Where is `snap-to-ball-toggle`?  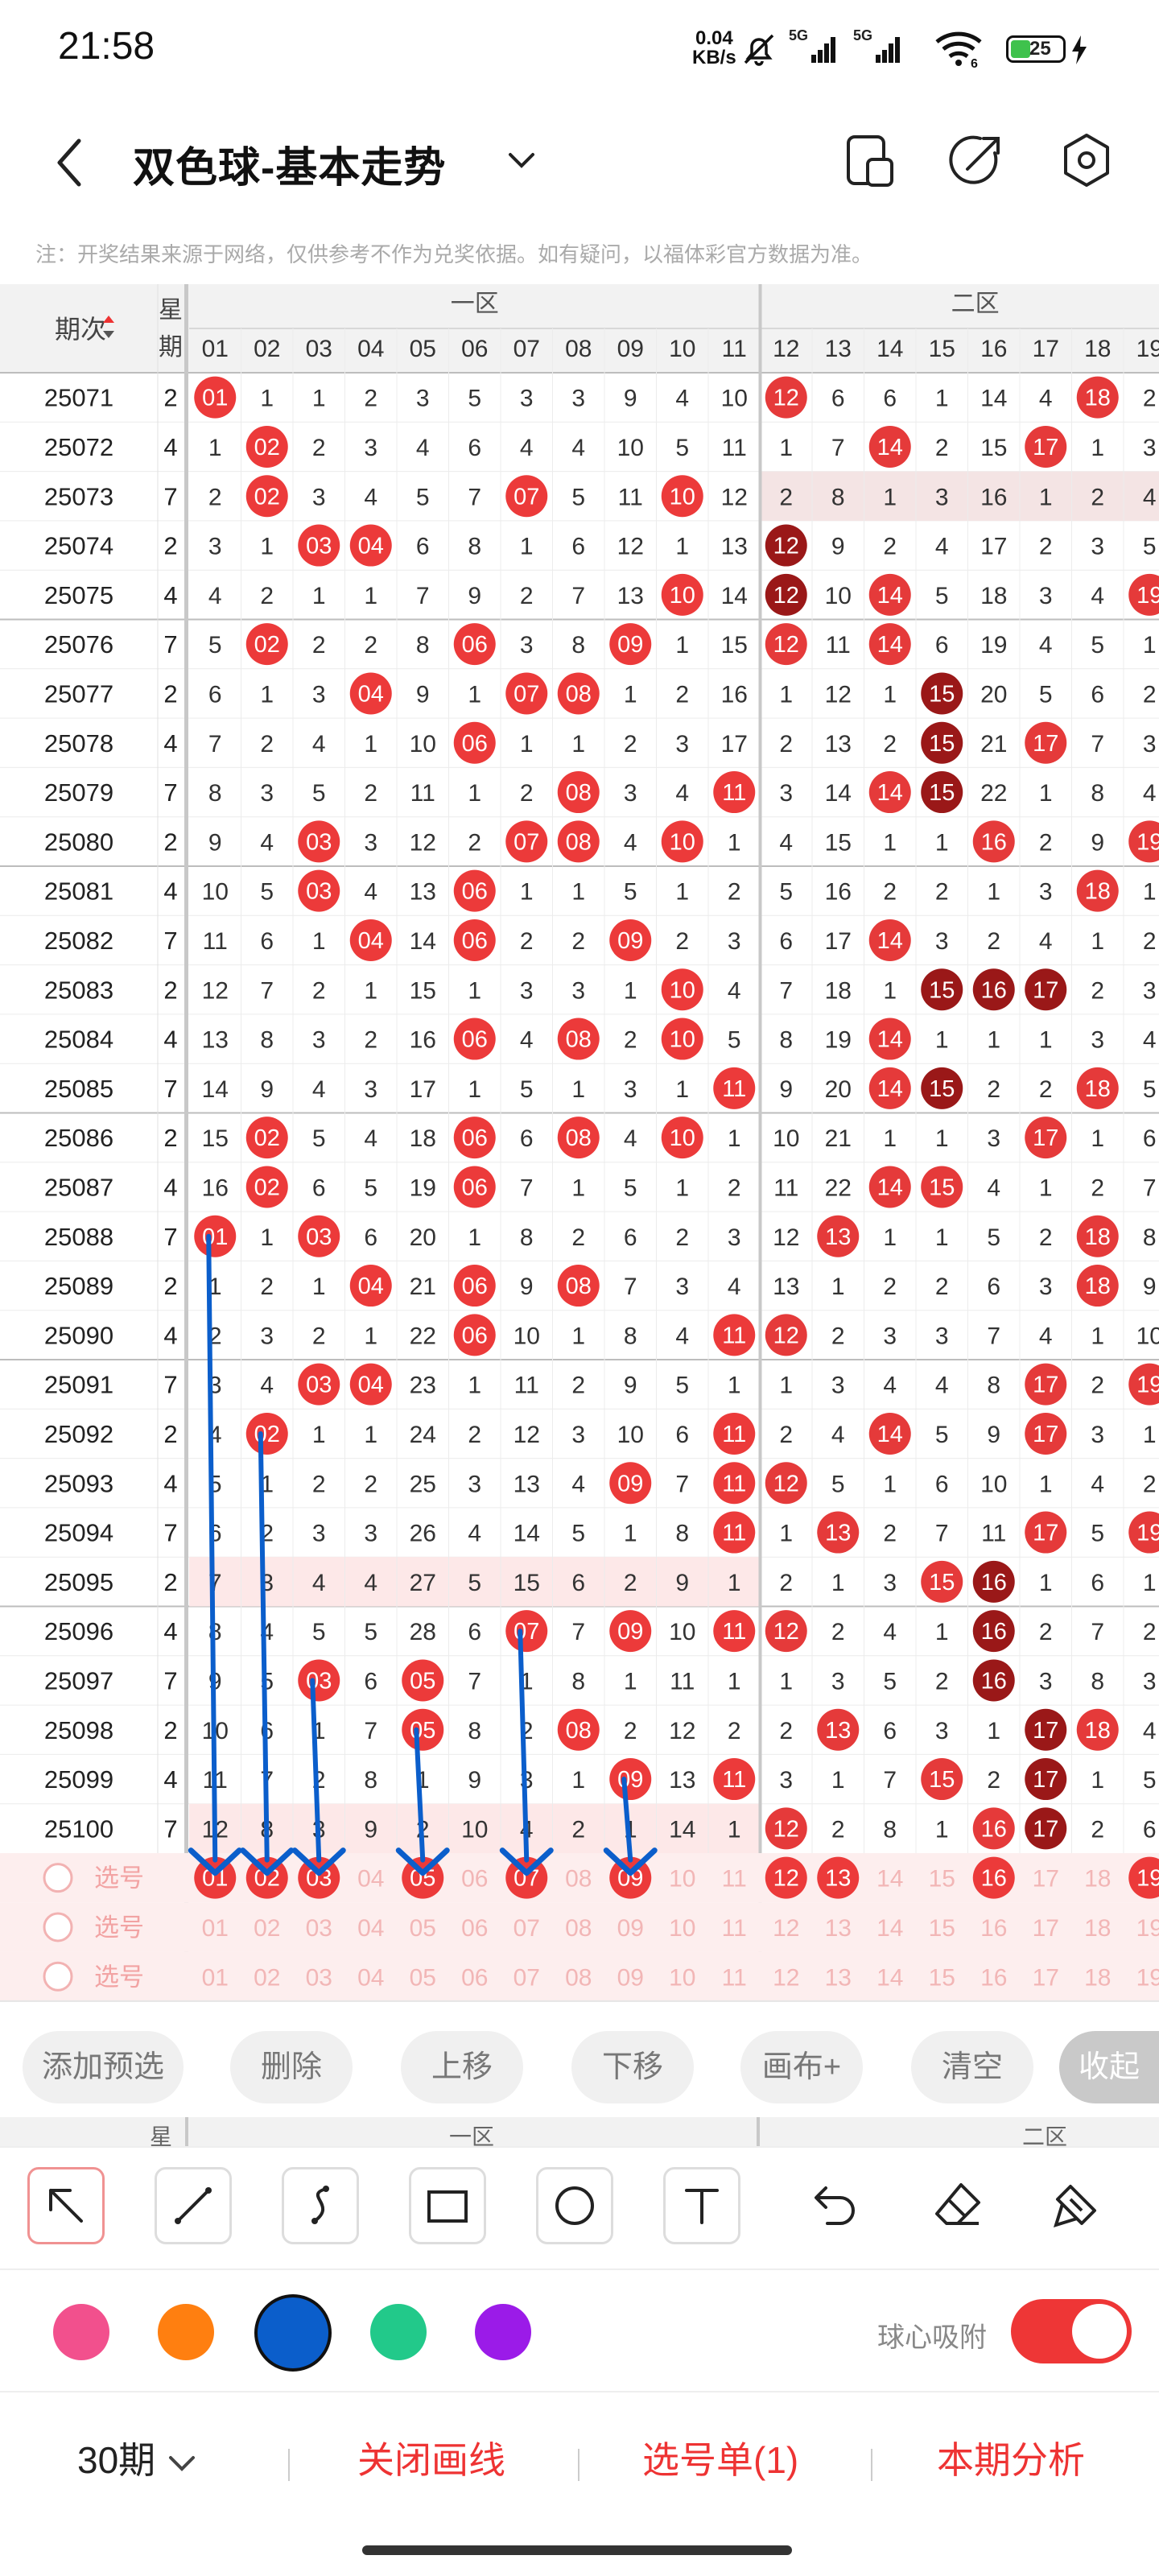
snap-to-ball-toggle is located at coordinates (1071, 2331).